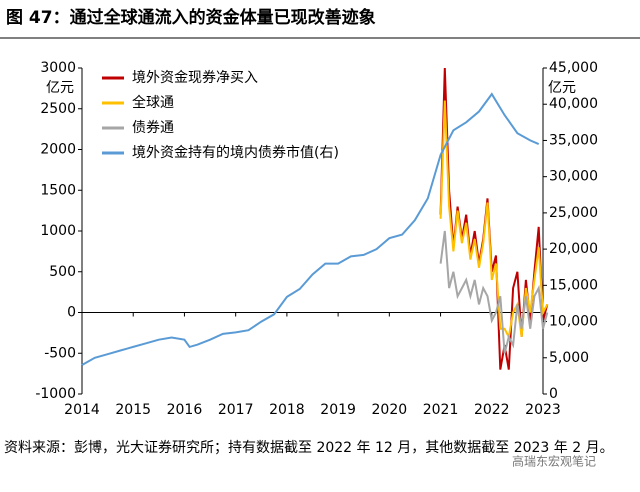 This screenshot has width=640, height=492. Describe the element at coordinates (390, 410) in the screenshot. I see `x-tick-label: 2020` at that location.